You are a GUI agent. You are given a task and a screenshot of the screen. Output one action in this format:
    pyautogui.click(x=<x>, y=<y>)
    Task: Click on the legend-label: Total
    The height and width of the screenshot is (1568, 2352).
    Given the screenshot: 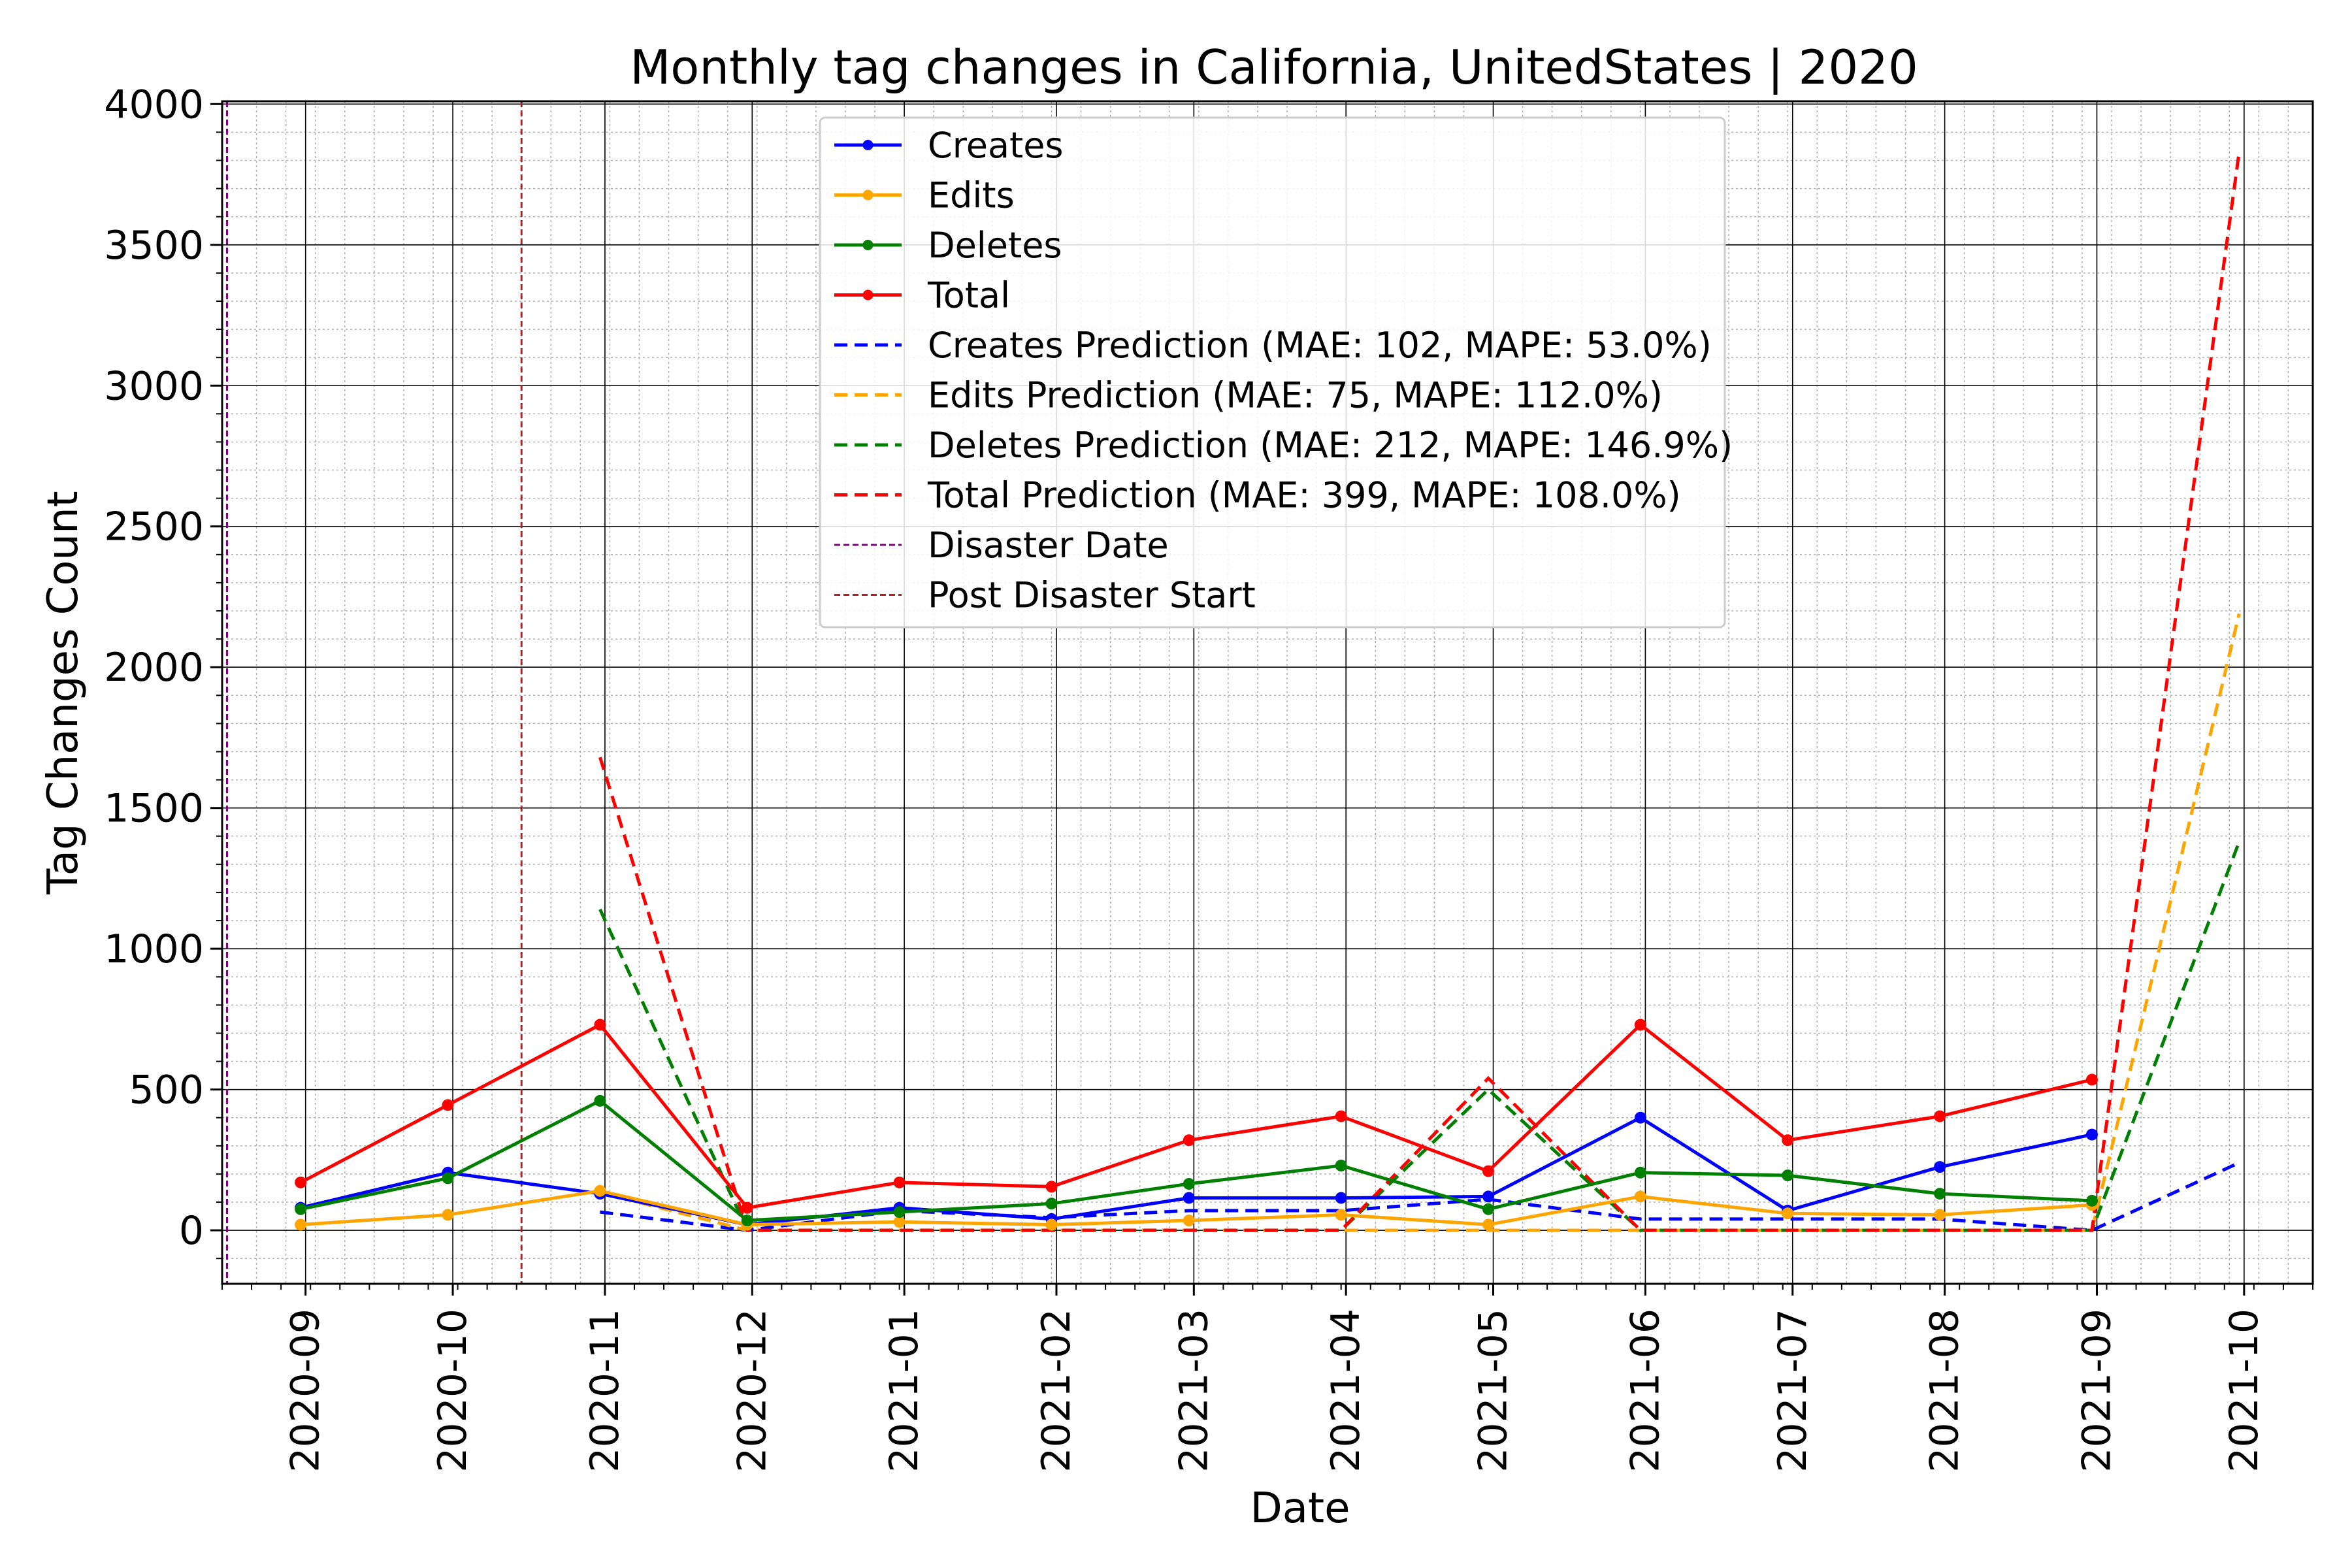 What is the action you would take?
    pyautogui.click(x=968, y=295)
    